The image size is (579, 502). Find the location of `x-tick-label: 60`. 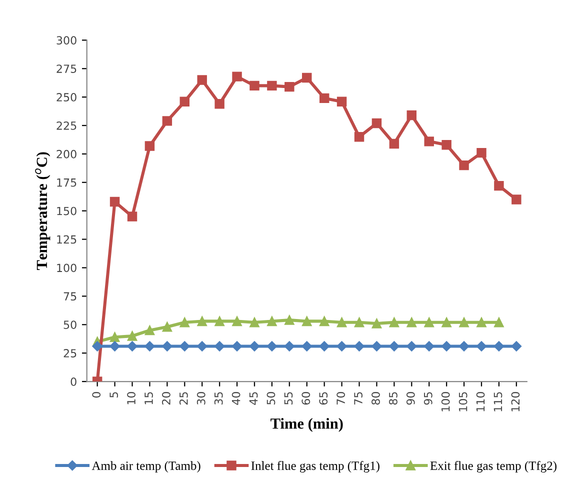

x-tick-label: 60 is located at coordinates (306, 398).